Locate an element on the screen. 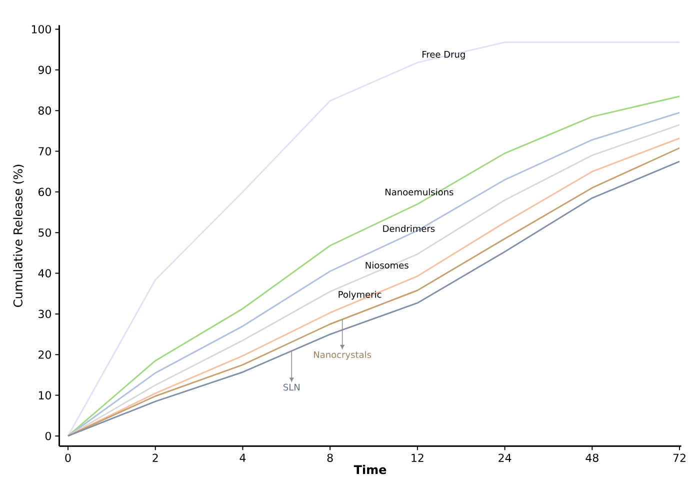  series-label: Polymeric is located at coordinates (360, 295).